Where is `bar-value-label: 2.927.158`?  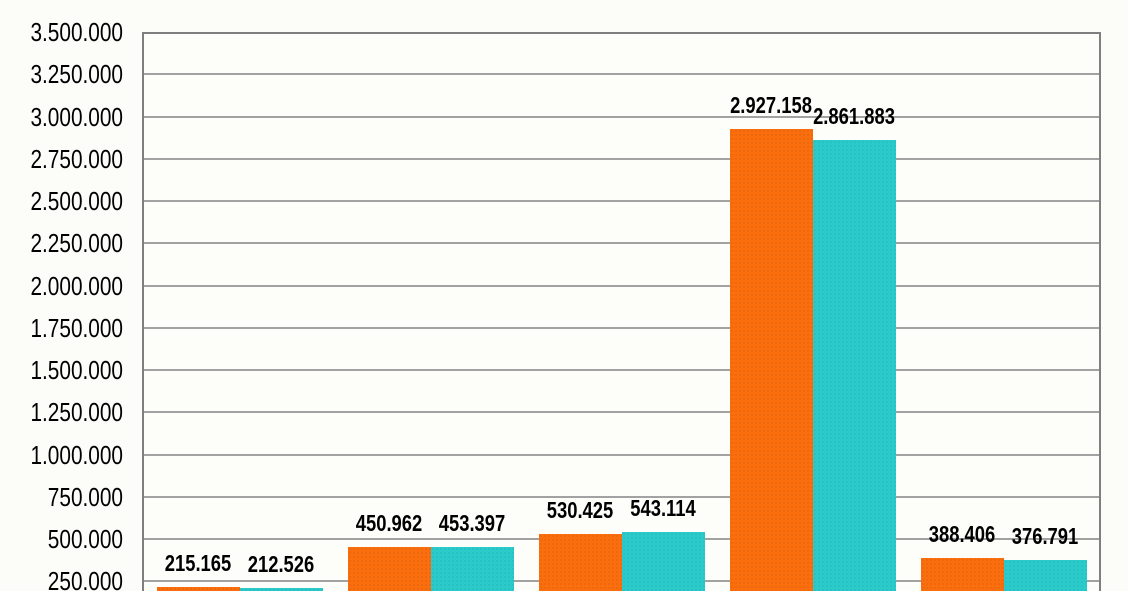
bar-value-label: 2.927.158 is located at coordinates (771, 104).